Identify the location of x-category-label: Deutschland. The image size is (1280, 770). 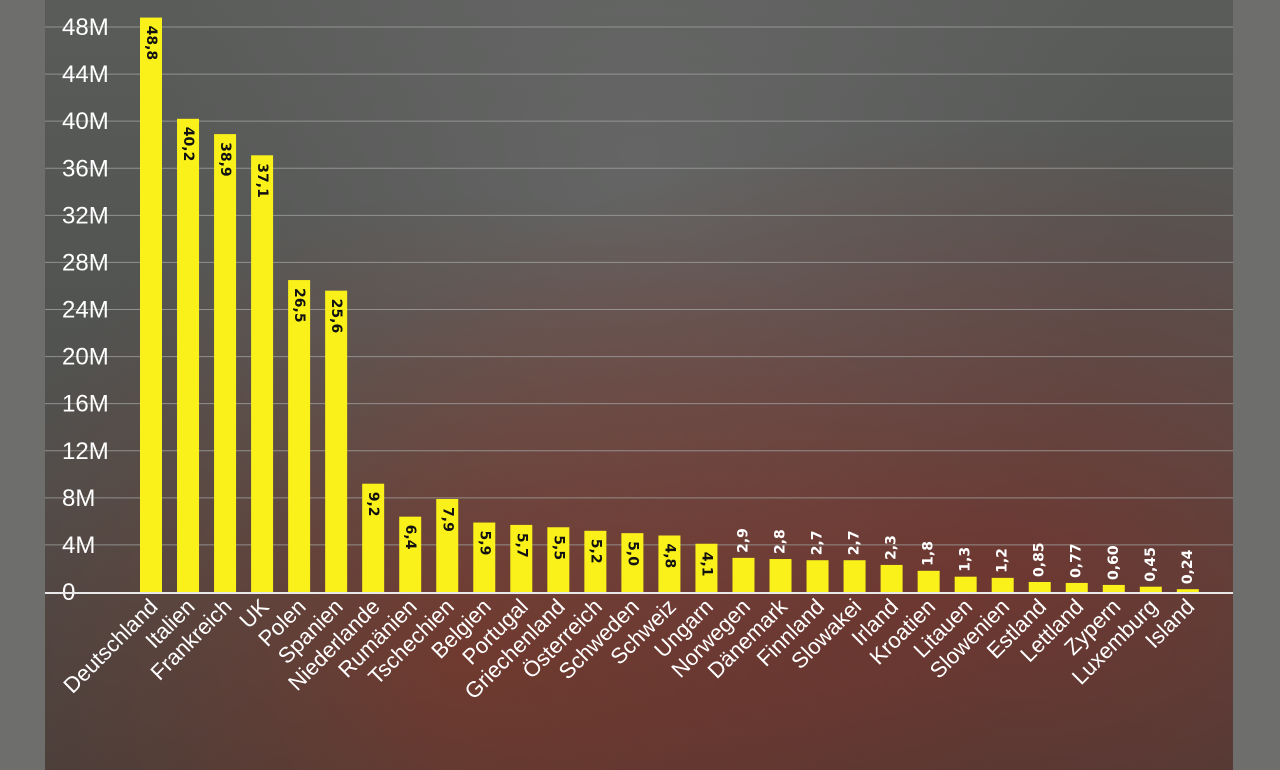
(110, 646).